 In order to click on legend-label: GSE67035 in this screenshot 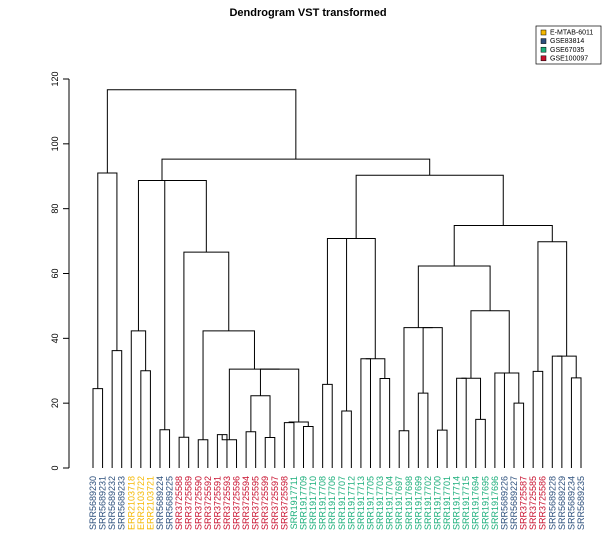, I will do `click(567, 50)`.